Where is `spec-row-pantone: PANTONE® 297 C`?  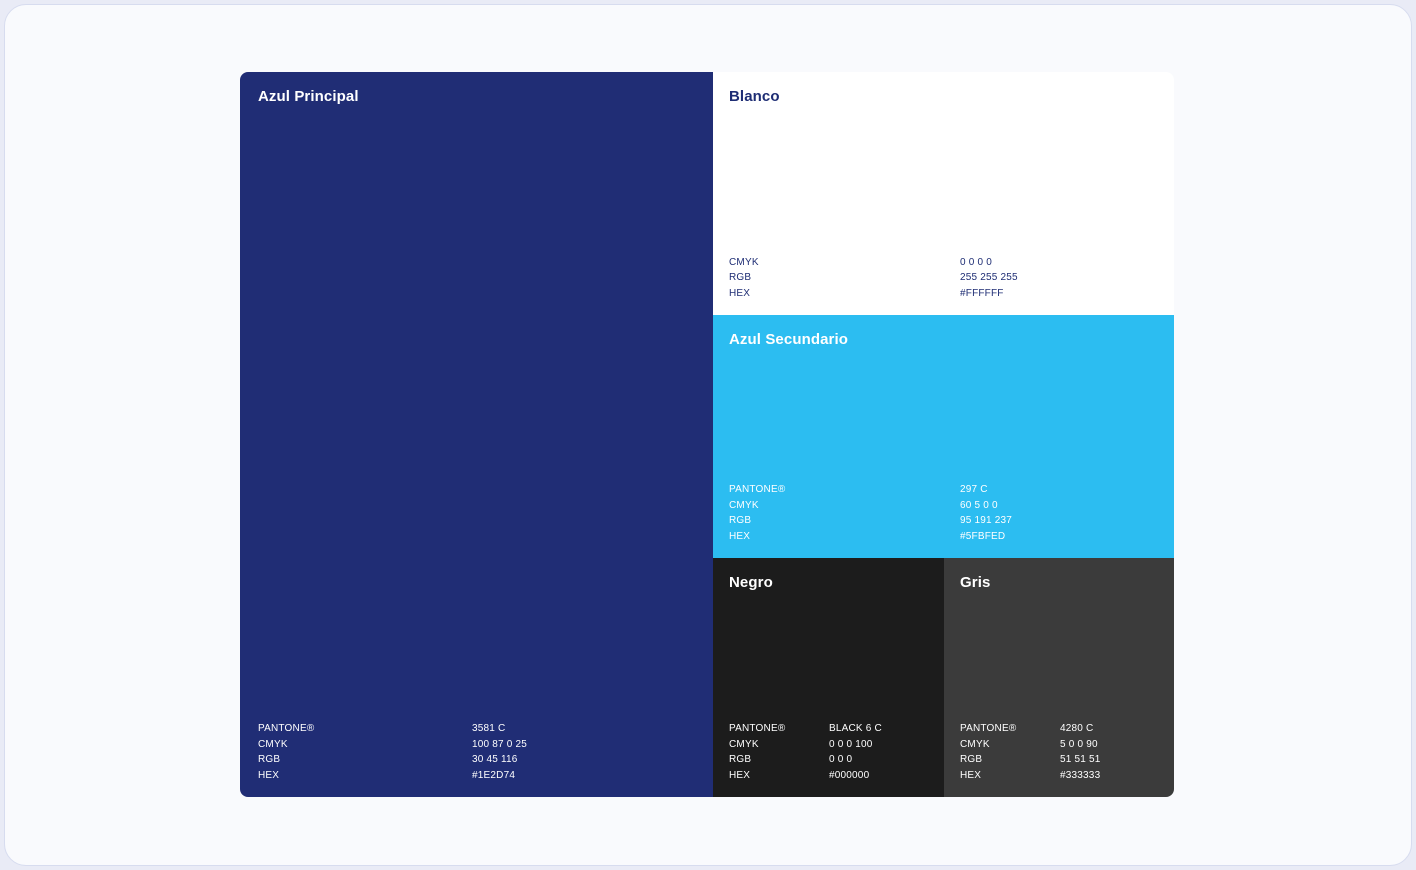
spec-row-pantone: PANTONE® 297 C is located at coordinates (943, 490).